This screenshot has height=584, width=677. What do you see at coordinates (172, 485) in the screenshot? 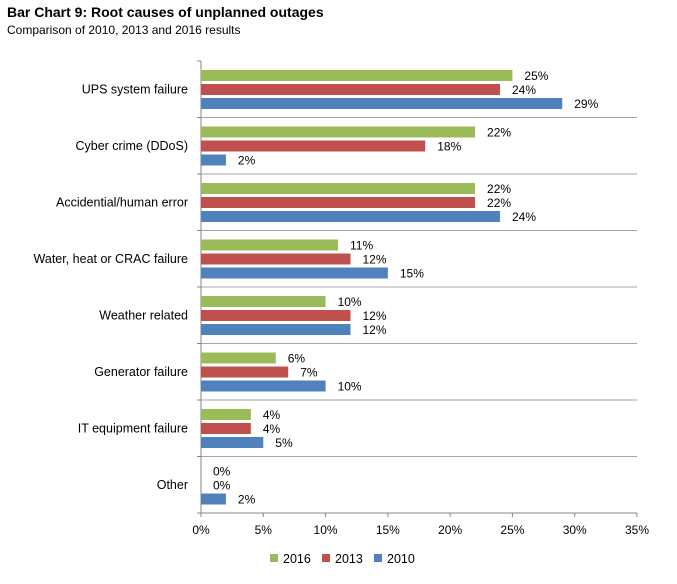
I see `category-label: Other` at bounding box center [172, 485].